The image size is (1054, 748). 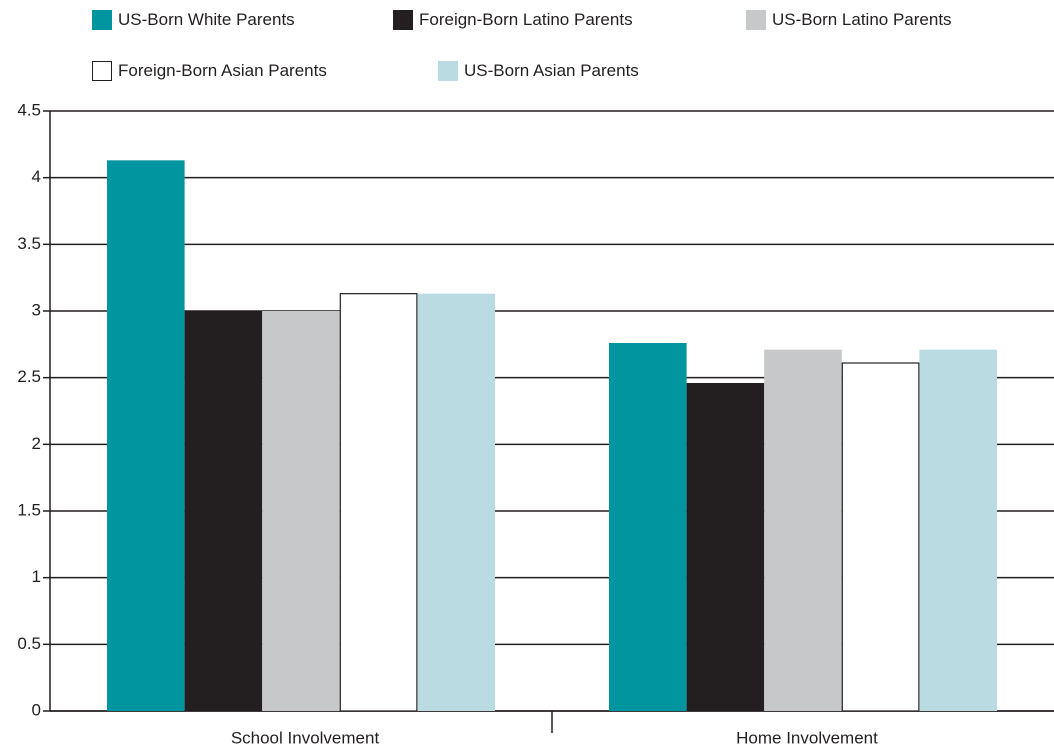 What do you see at coordinates (36, 443) in the screenshot?
I see `y-tick-label: 2` at bounding box center [36, 443].